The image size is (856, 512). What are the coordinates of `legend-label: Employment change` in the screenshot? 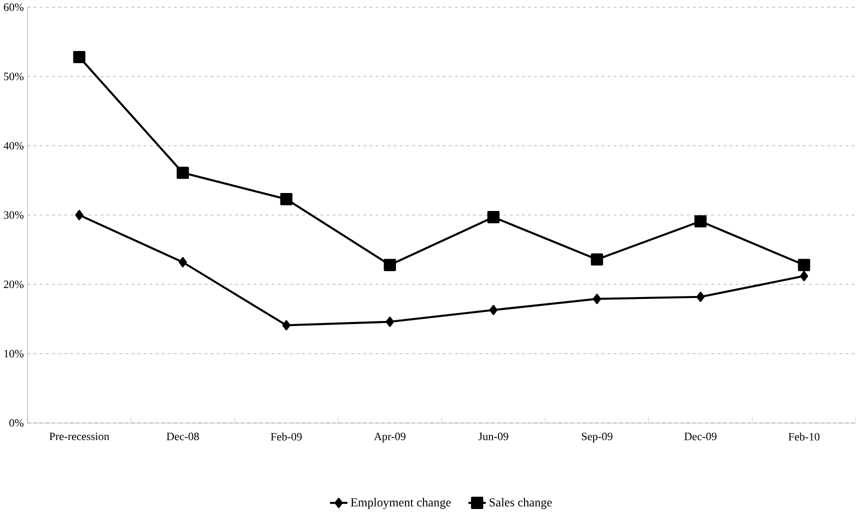 It's located at (400, 504).